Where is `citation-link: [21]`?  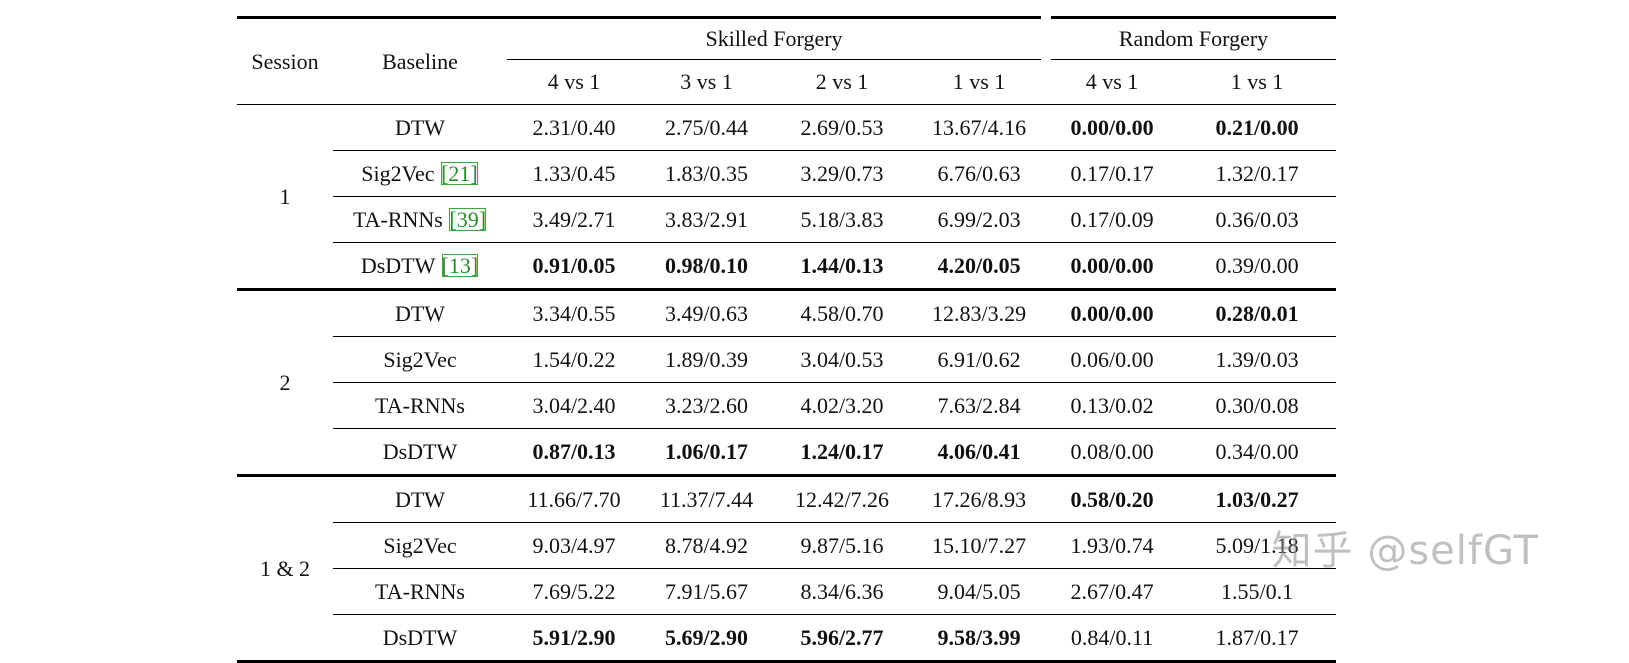 citation-link: [21] is located at coordinates (459, 173).